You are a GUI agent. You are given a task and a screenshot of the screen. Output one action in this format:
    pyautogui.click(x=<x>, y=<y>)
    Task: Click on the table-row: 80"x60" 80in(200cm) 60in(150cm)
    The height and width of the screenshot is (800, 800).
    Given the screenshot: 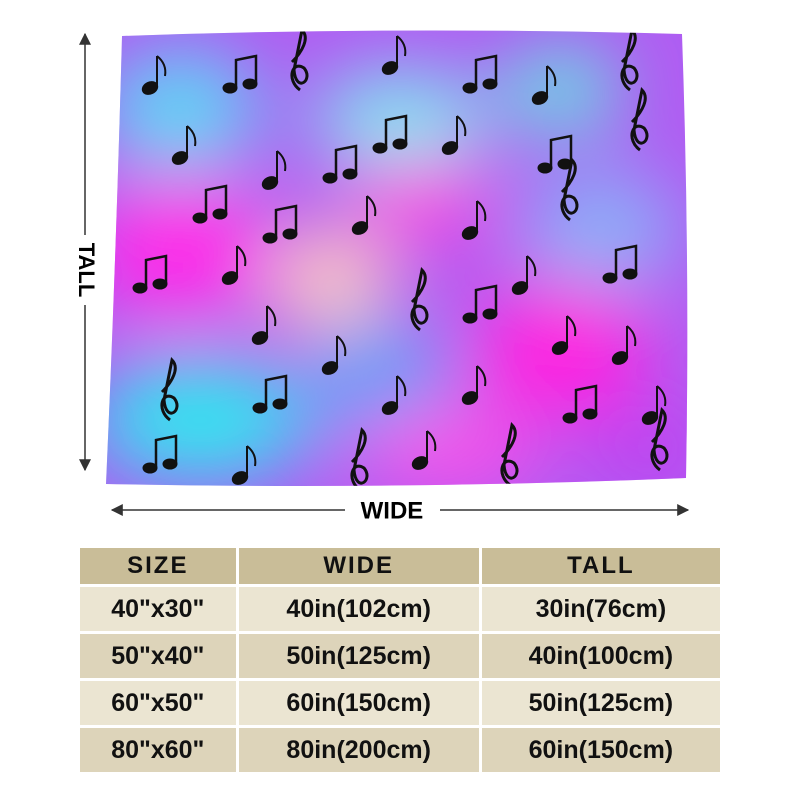 What is the action you would take?
    pyautogui.click(x=400, y=750)
    